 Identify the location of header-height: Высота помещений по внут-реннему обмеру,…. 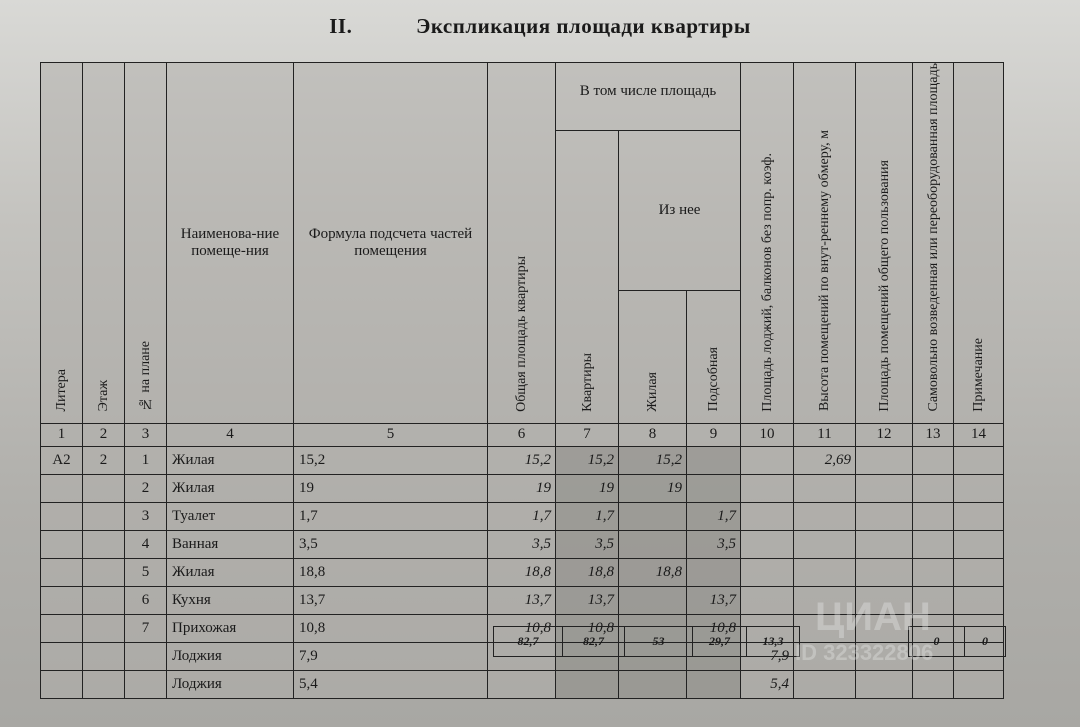
(824, 243).